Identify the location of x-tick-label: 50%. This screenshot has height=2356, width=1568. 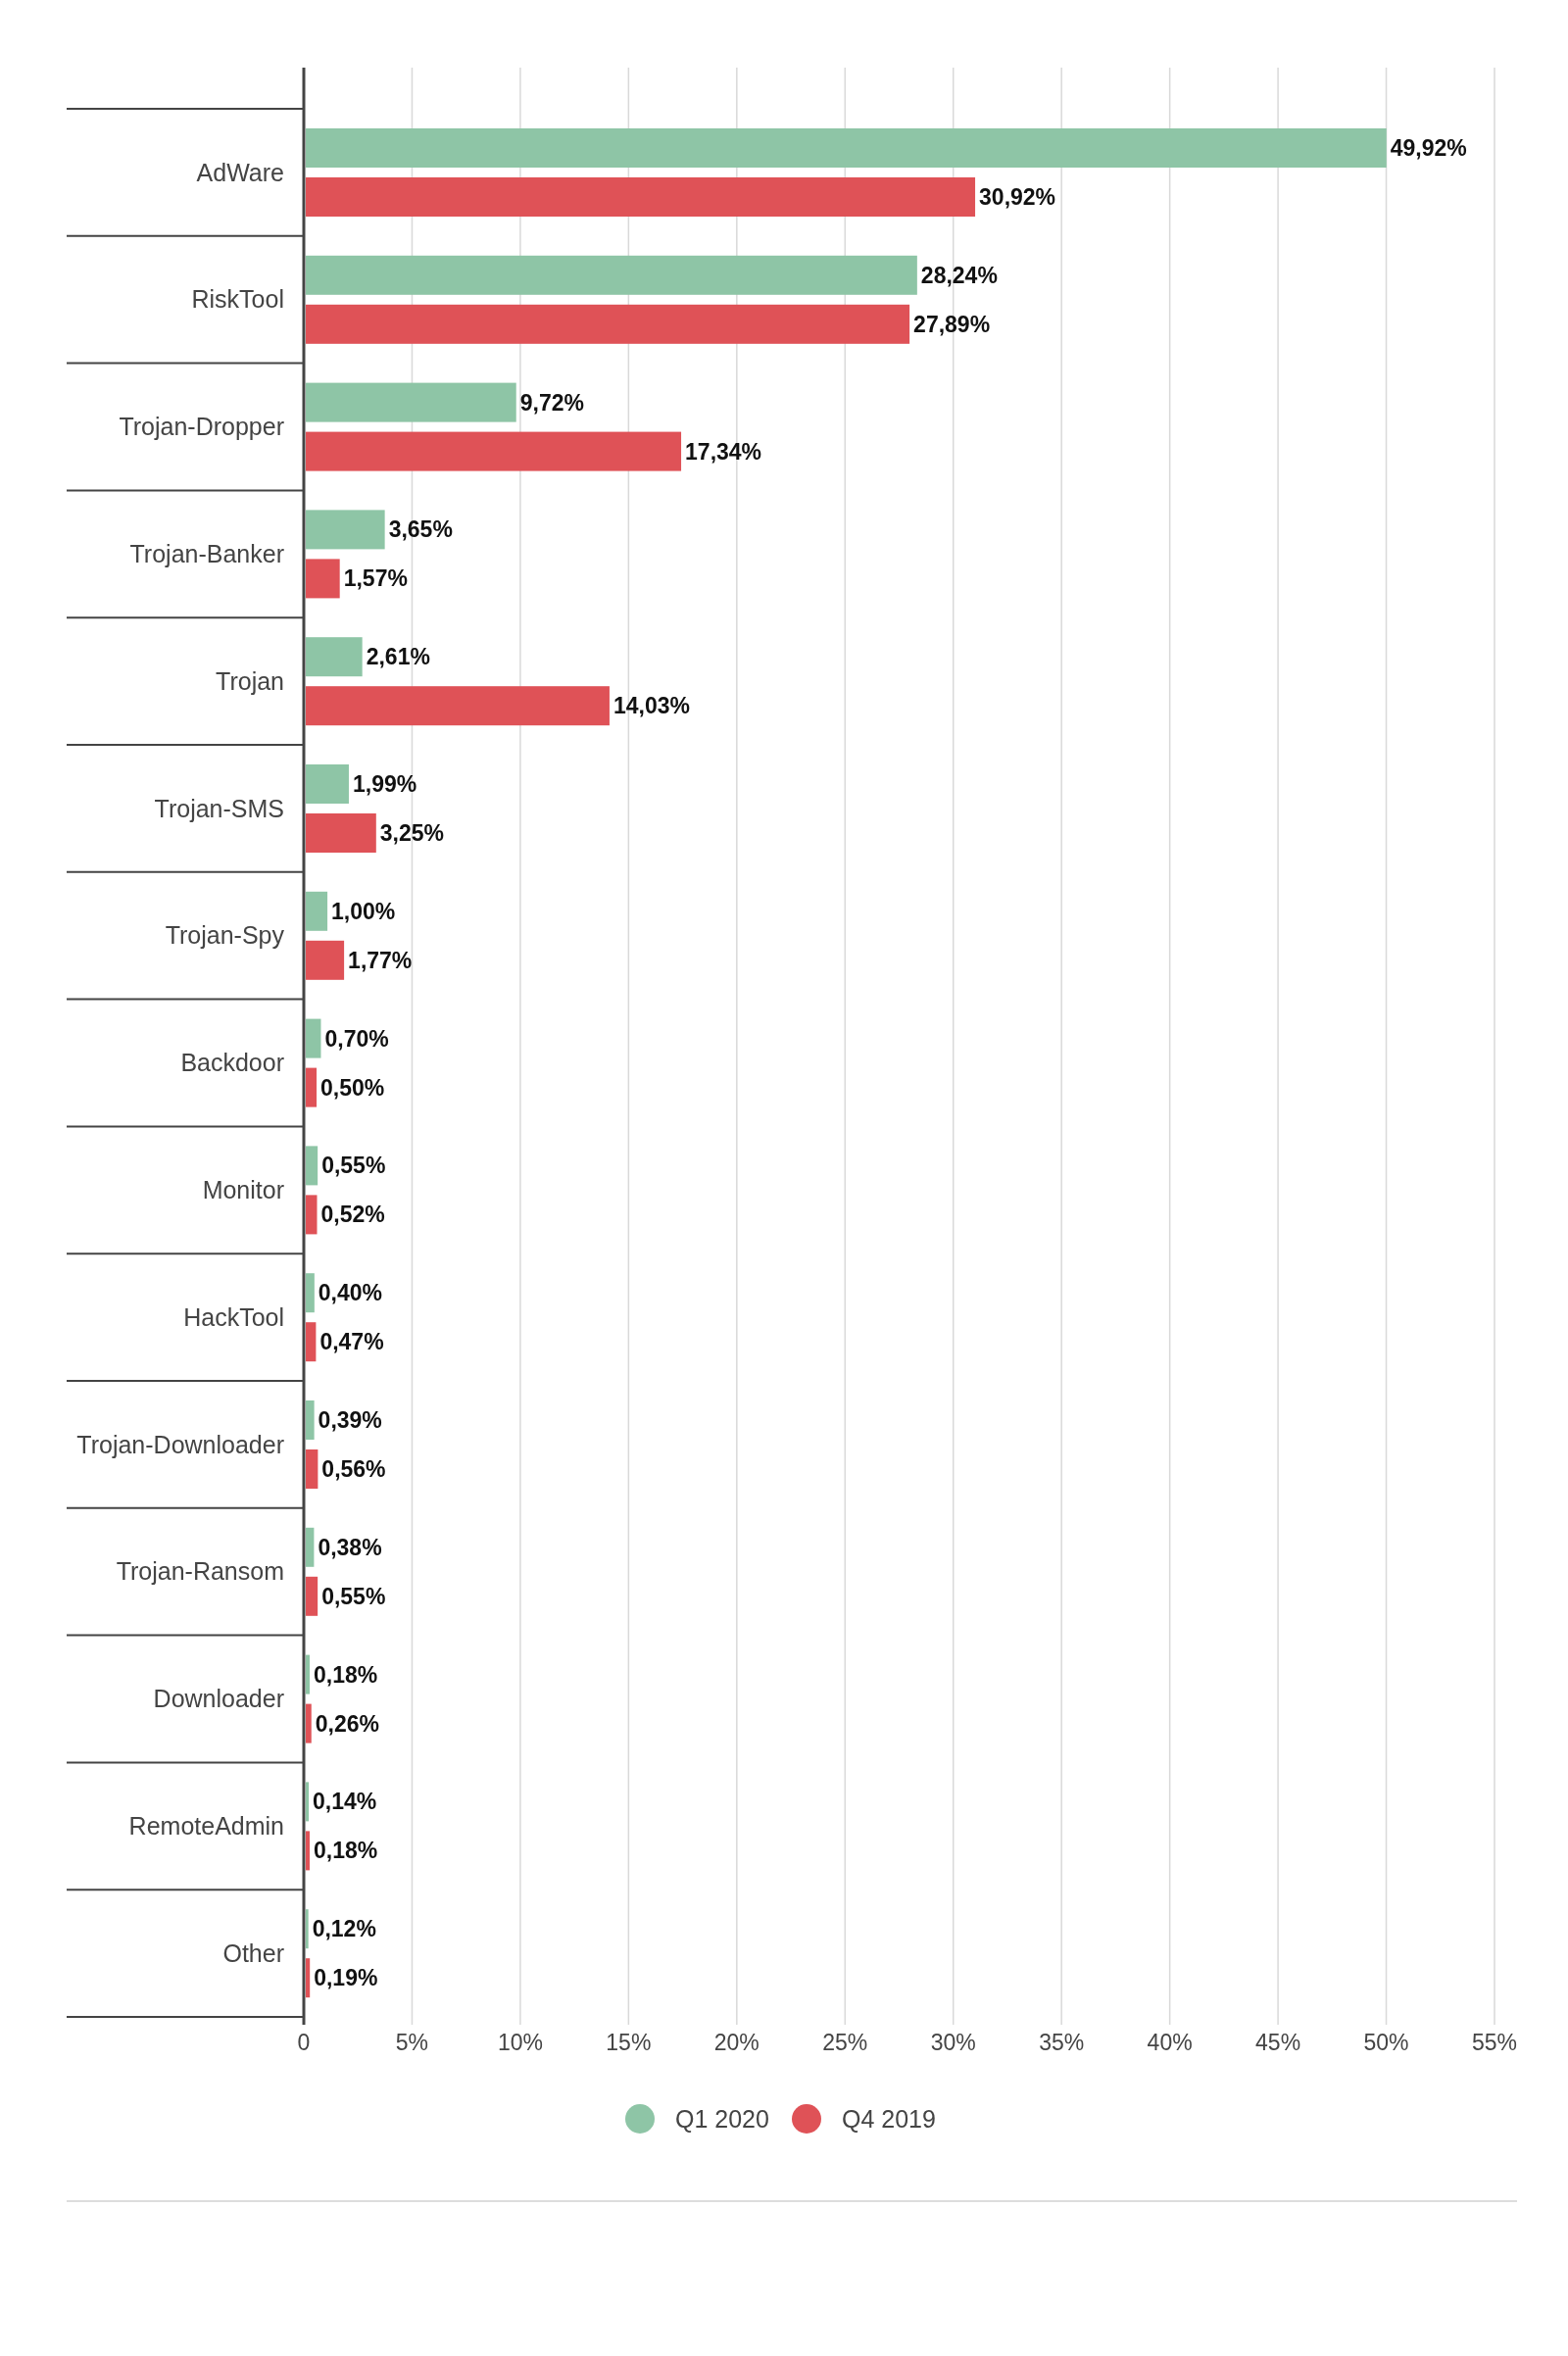
(1386, 2043).